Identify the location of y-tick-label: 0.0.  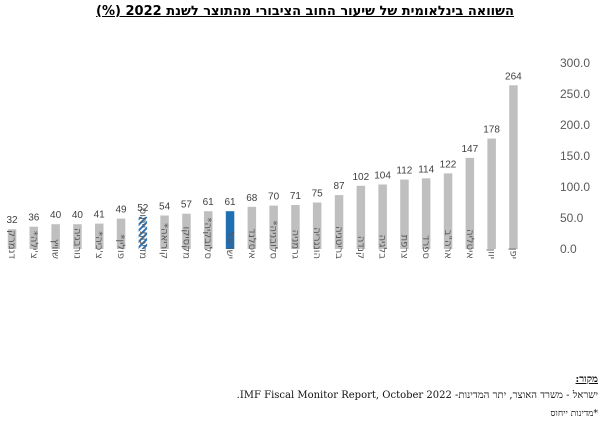
(568, 249).